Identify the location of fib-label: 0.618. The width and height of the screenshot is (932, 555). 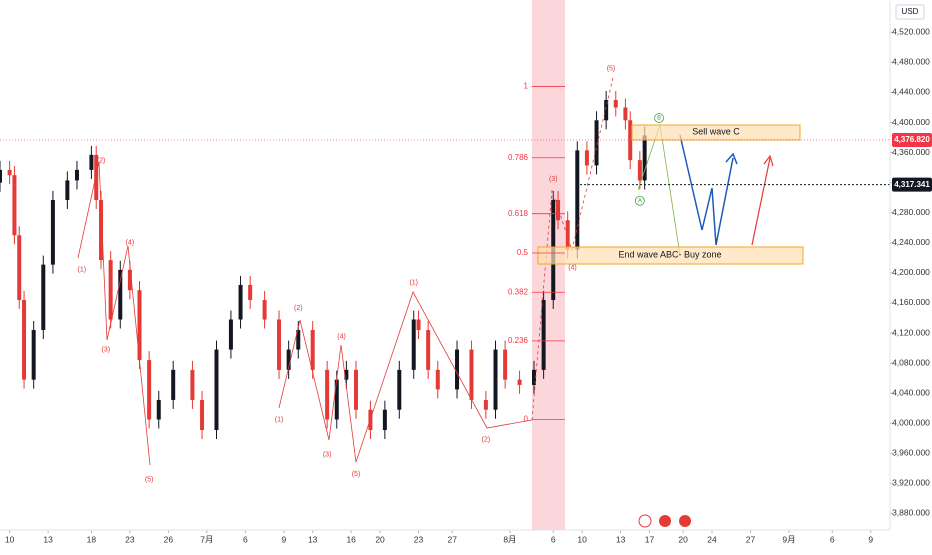
(518, 213).